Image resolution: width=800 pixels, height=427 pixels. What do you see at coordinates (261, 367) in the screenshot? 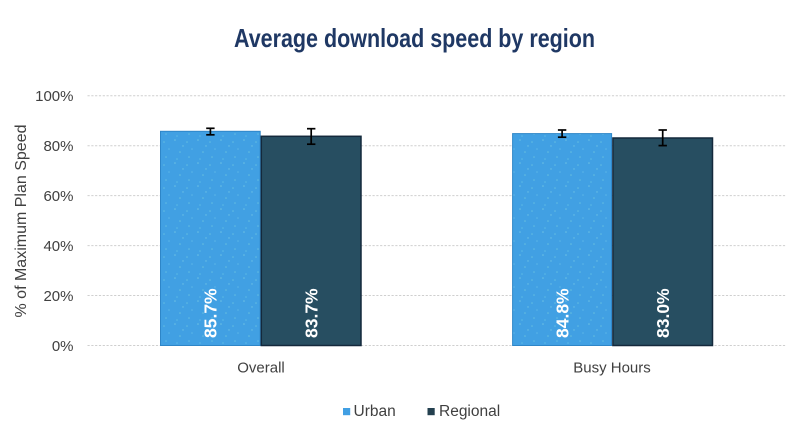
I see `svg-text: Overall` at bounding box center [261, 367].